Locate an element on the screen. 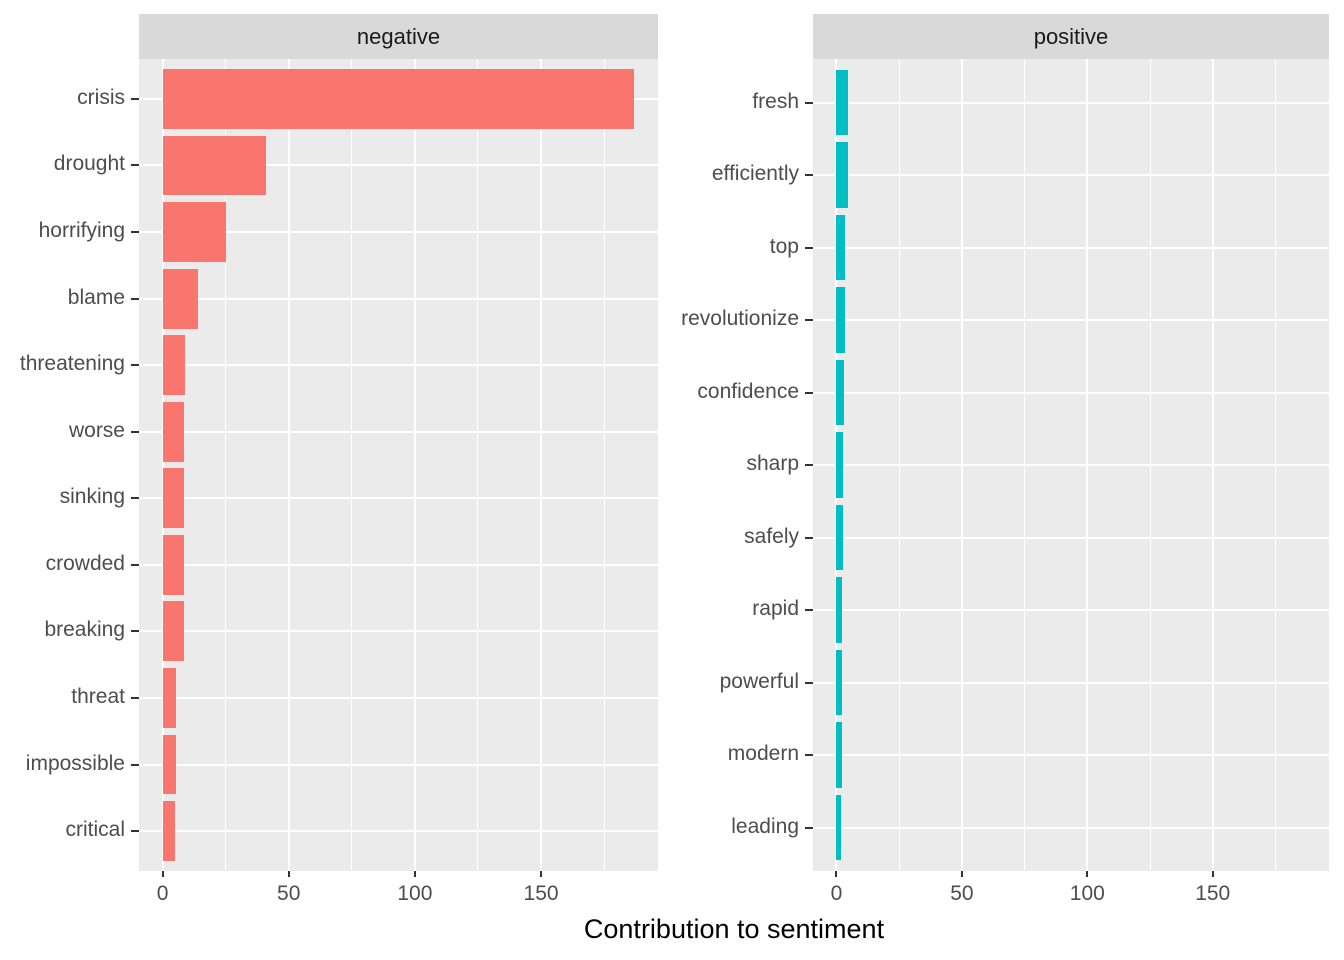 This screenshot has height=960, width=1344. facet-strip-label: negative is located at coordinates (398, 36).